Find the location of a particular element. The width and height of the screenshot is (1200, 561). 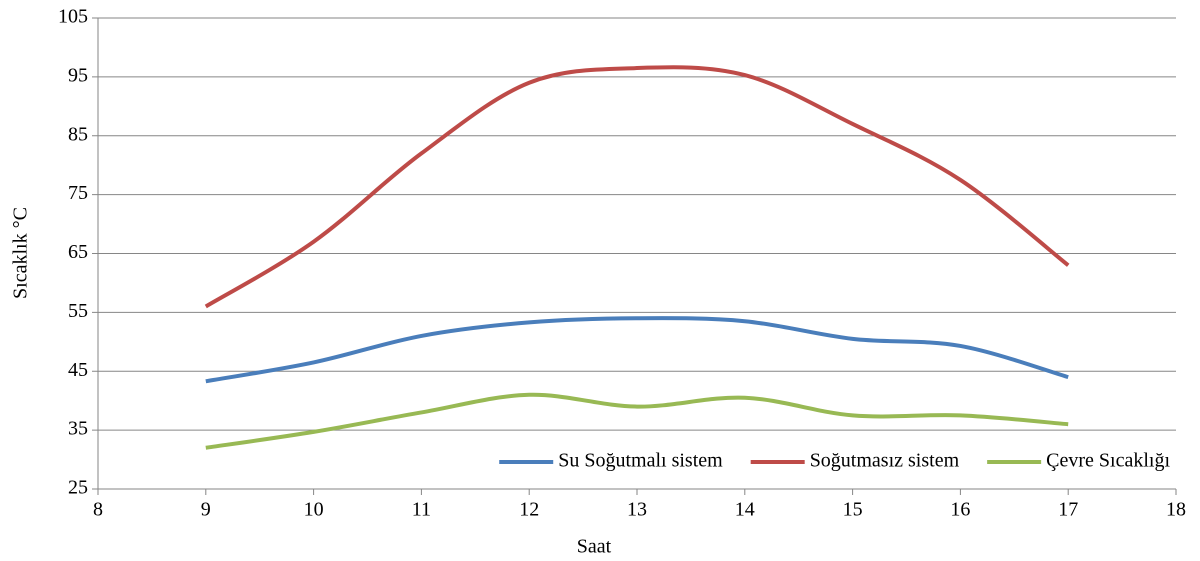

legend-label: Su Soğutmalı sistem is located at coordinates (640, 461).